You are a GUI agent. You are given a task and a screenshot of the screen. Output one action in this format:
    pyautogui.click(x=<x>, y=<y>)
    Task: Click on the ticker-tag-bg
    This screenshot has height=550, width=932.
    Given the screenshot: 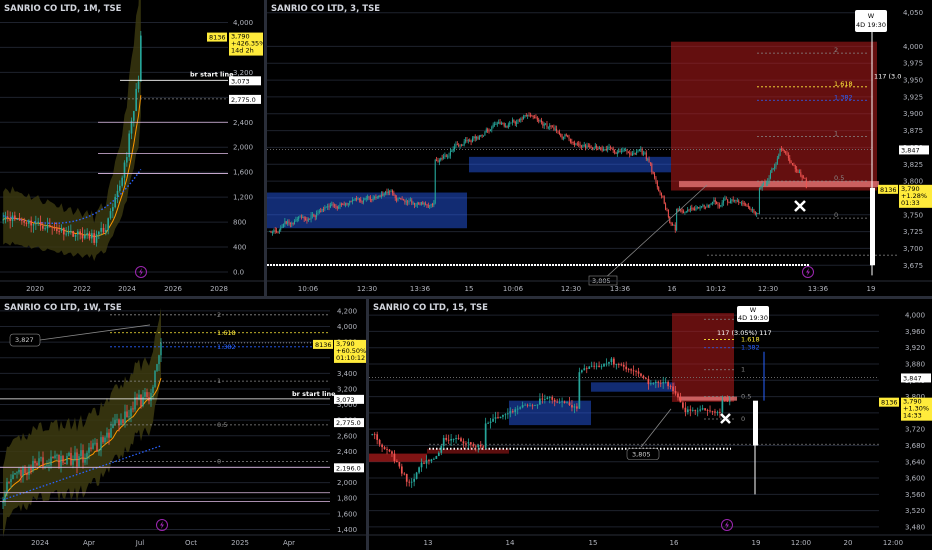 What is the action you would take?
    pyautogui.click(x=217, y=37)
    